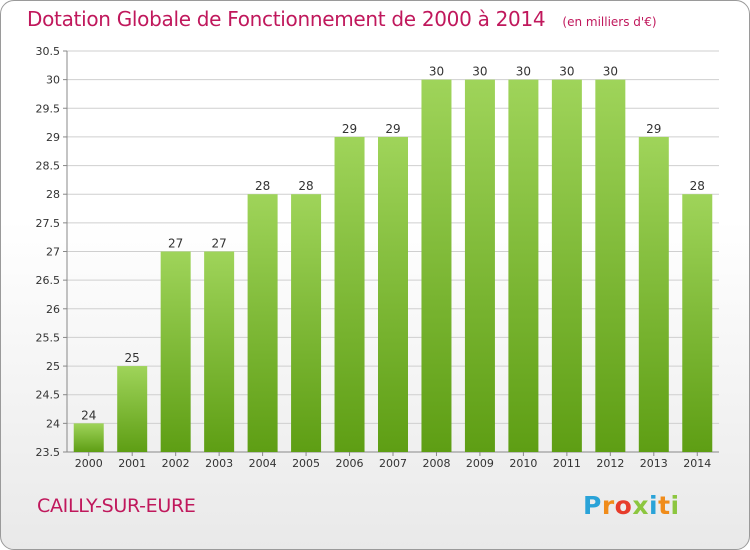 This screenshot has height=550, width=750. I want to click on y-tick-label: 25.5, so click(48, 337).